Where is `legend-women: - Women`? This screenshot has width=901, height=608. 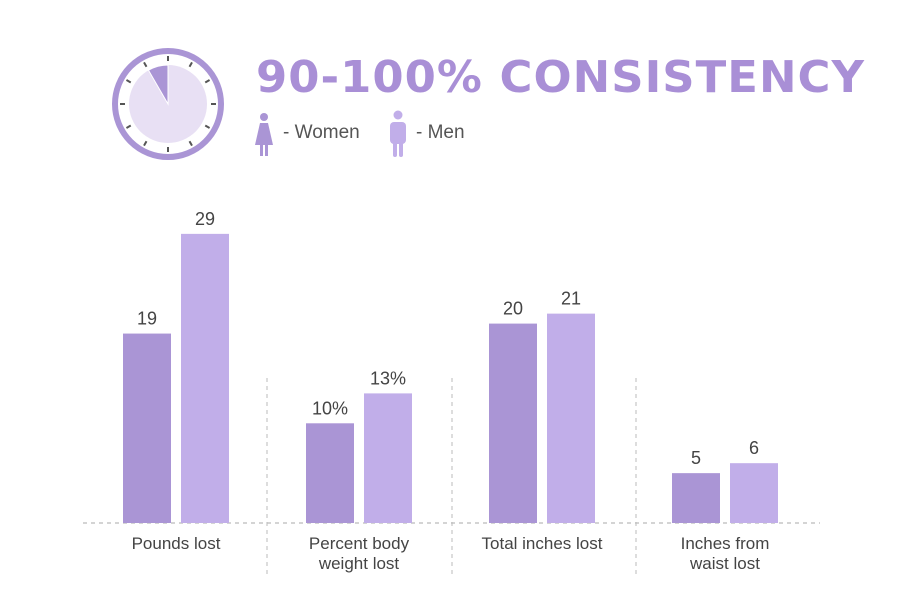 legend-women: - Women is located at coordinates (321, 132).